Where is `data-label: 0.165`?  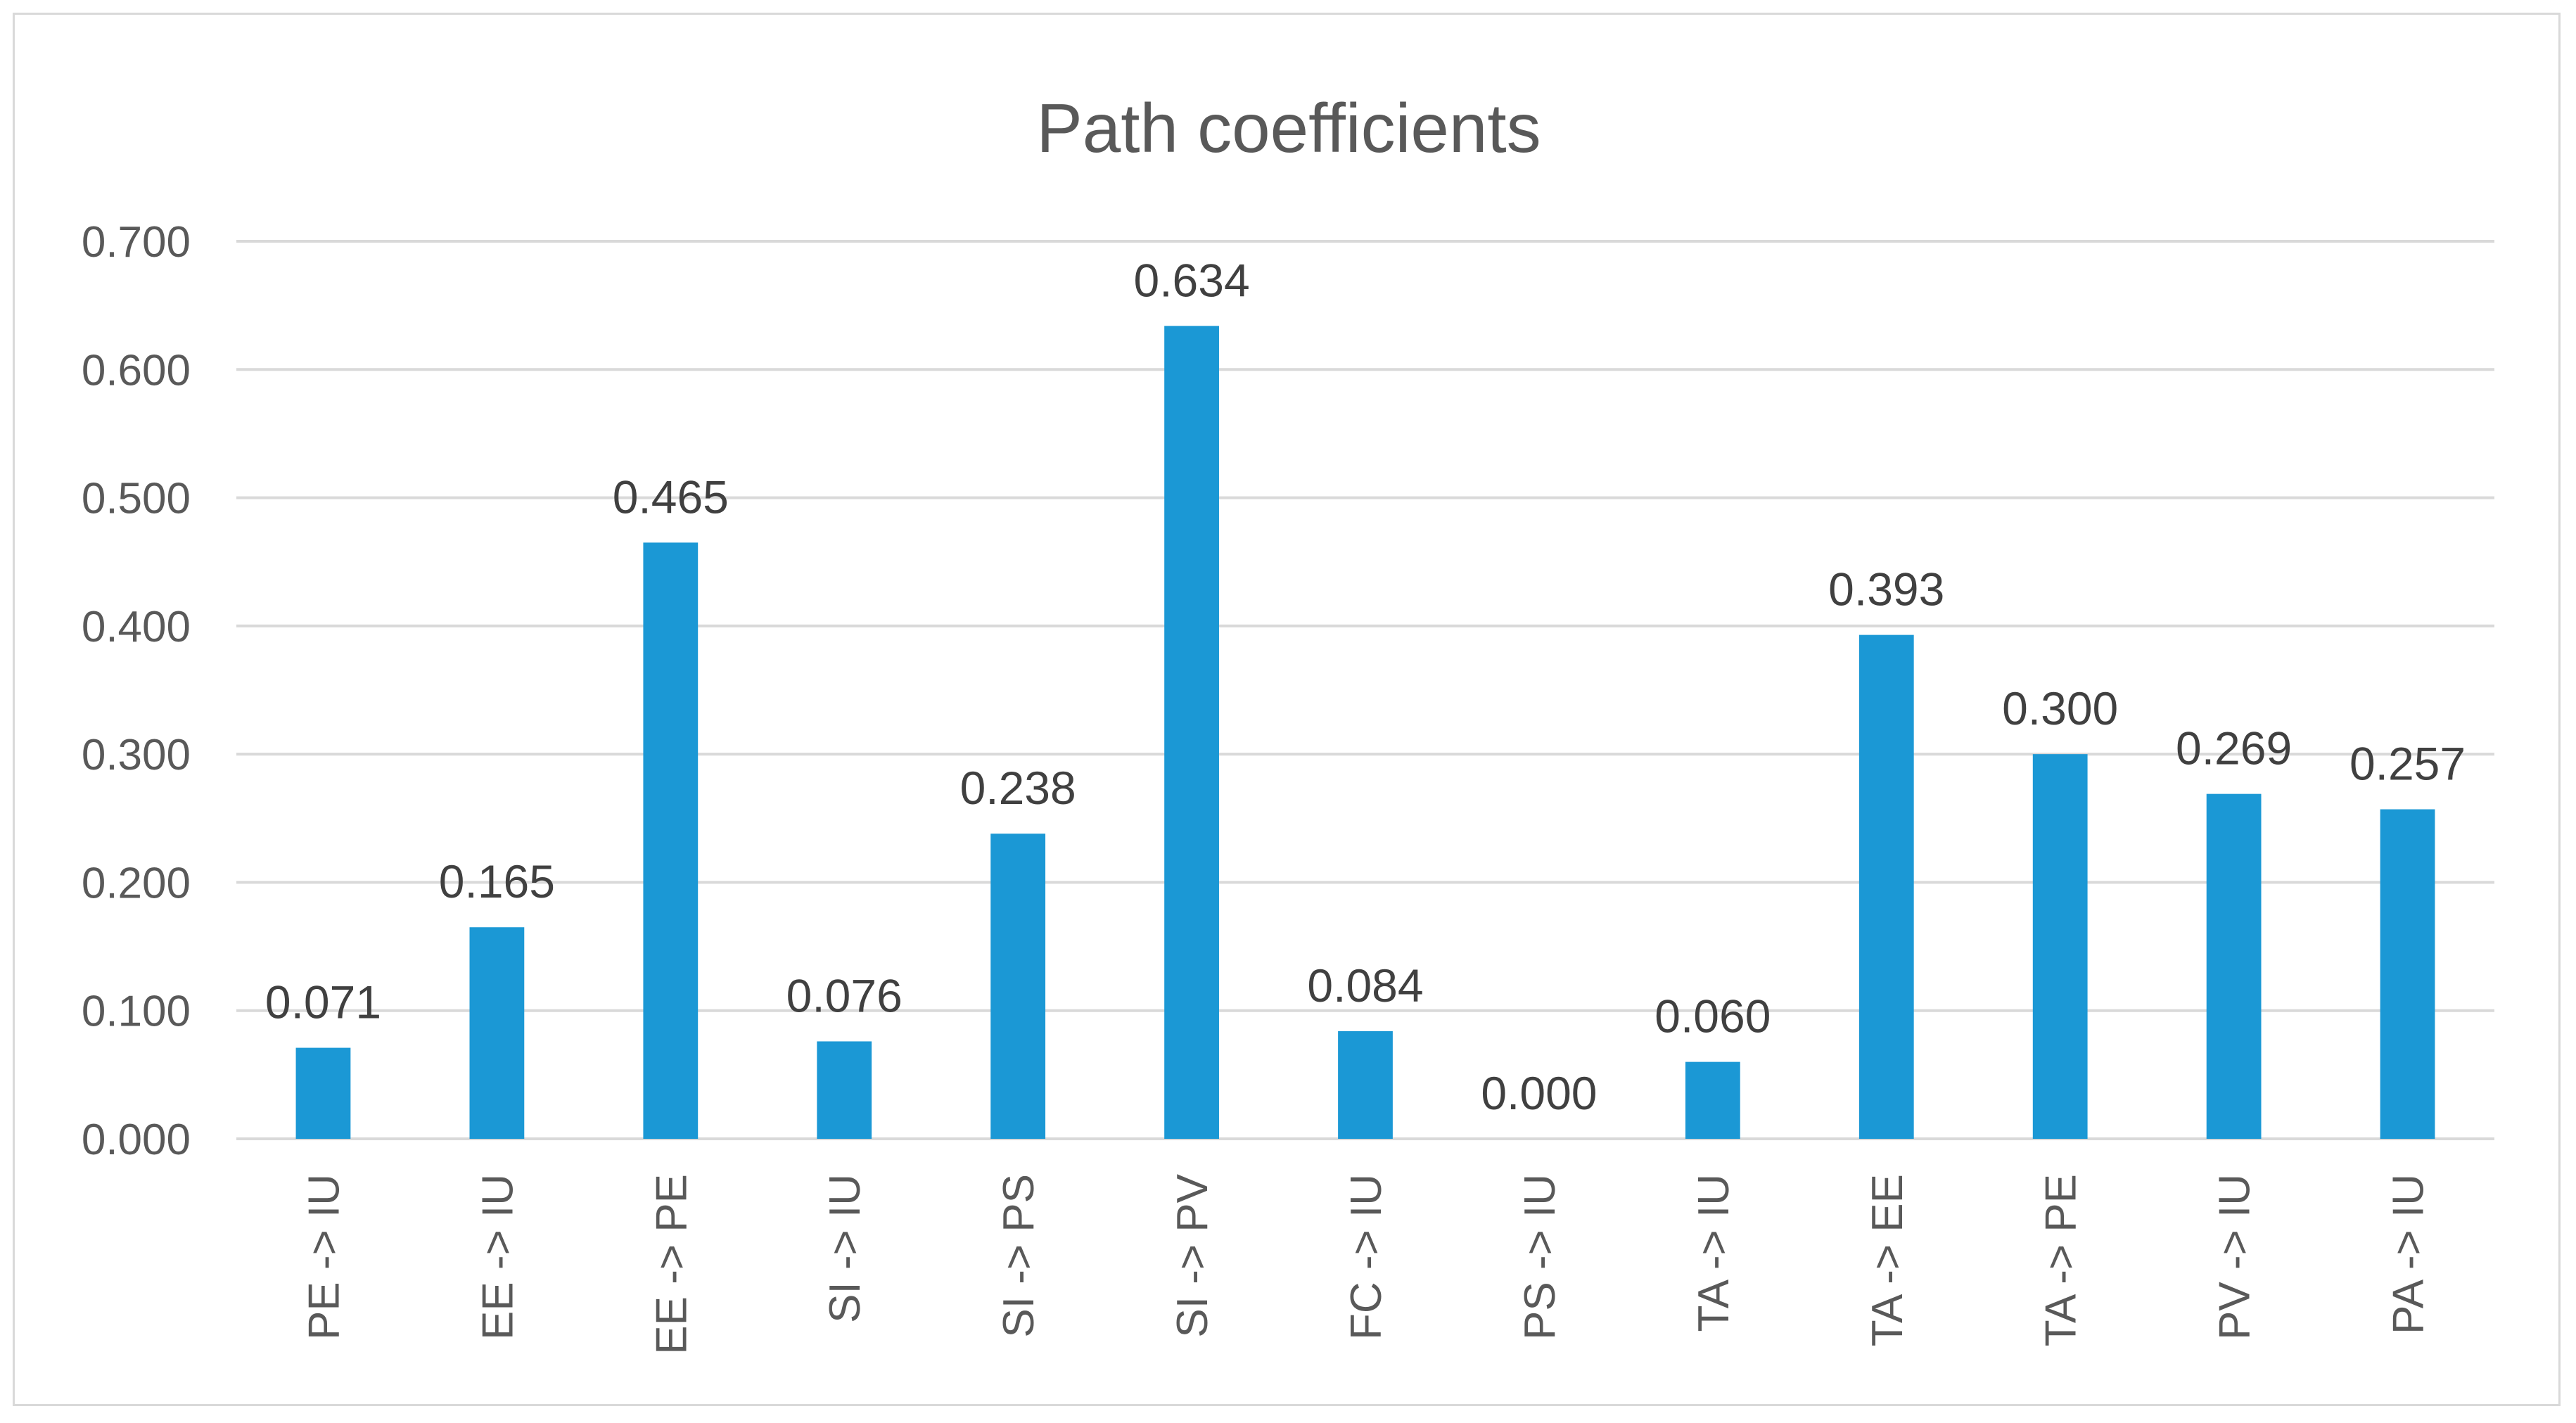
data-label: 0.165 is located at coordinates (497, 881).